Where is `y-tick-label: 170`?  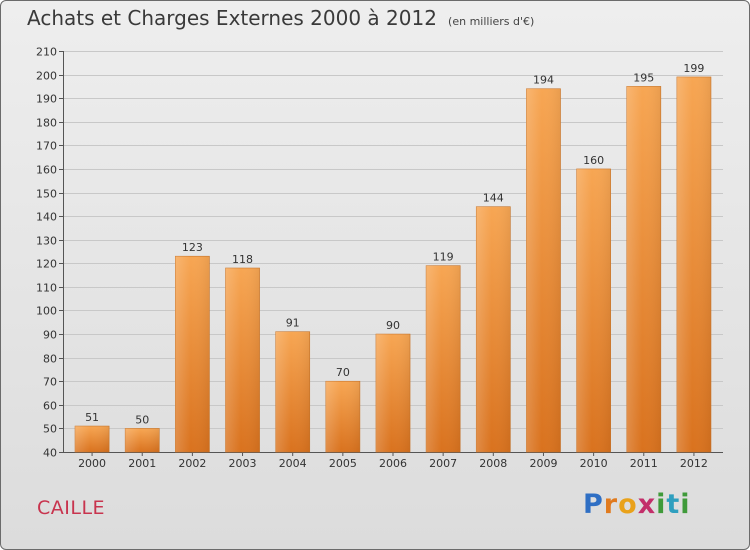 y-tick-label: 170 is located at coordinates (46, 146).